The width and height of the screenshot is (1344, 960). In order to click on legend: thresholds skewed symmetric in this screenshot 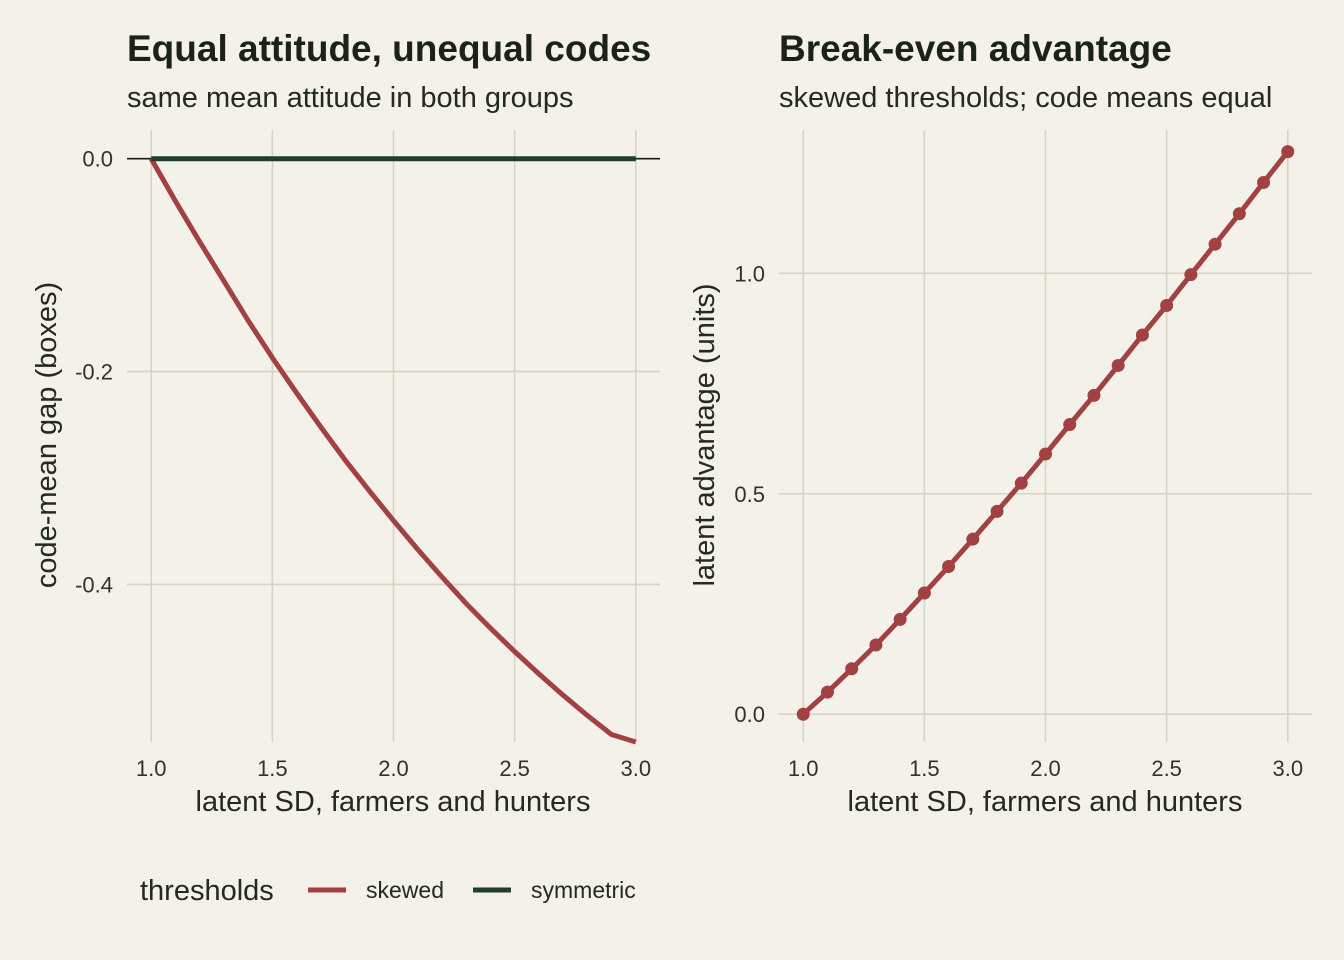, I will do `click(388, 891)`.